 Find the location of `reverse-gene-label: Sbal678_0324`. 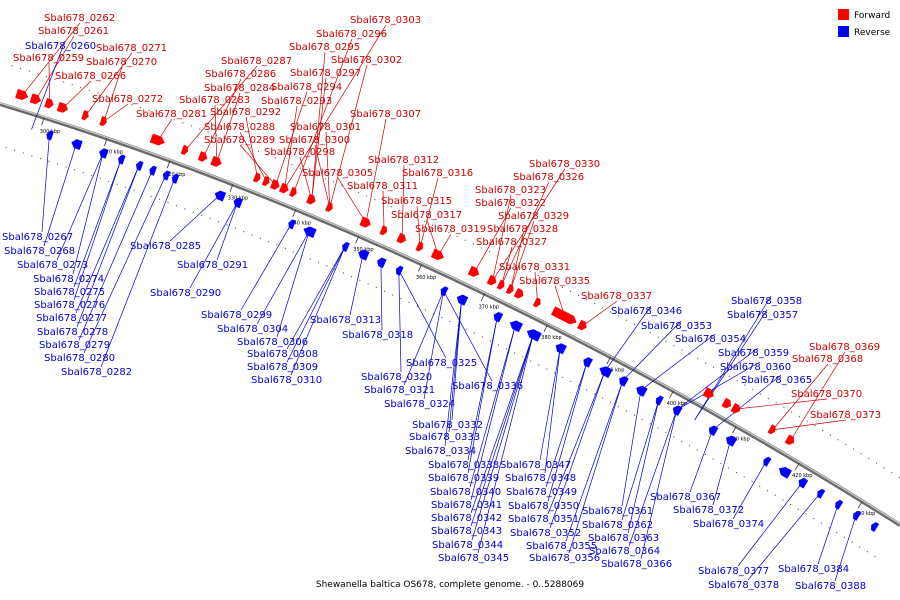

reverse-gene-label: Sbal678_0324 is located at coordinates (419, 404).